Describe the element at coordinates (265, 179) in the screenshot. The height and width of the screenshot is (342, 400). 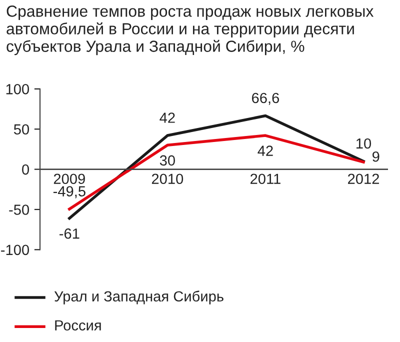
I see `x-tick-label: 2011` at that location.